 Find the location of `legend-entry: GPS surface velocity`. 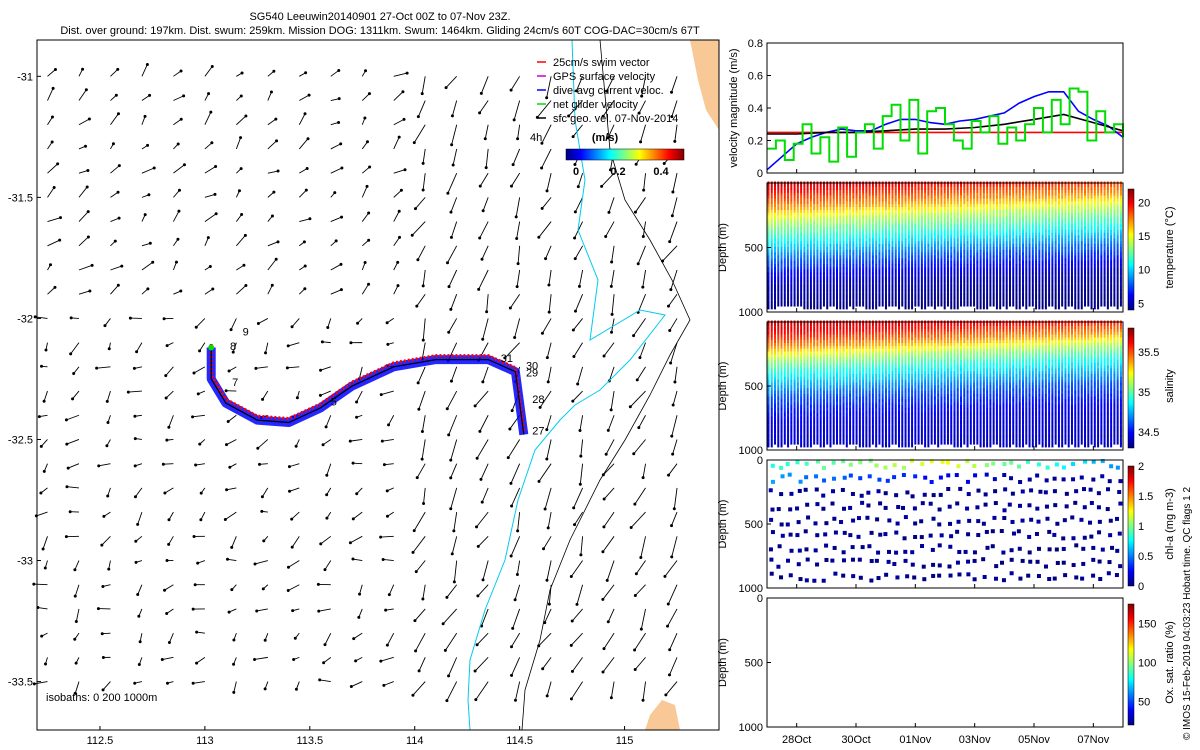

legend-entry: GPS surface velocity is located at coordinates (604, 77).